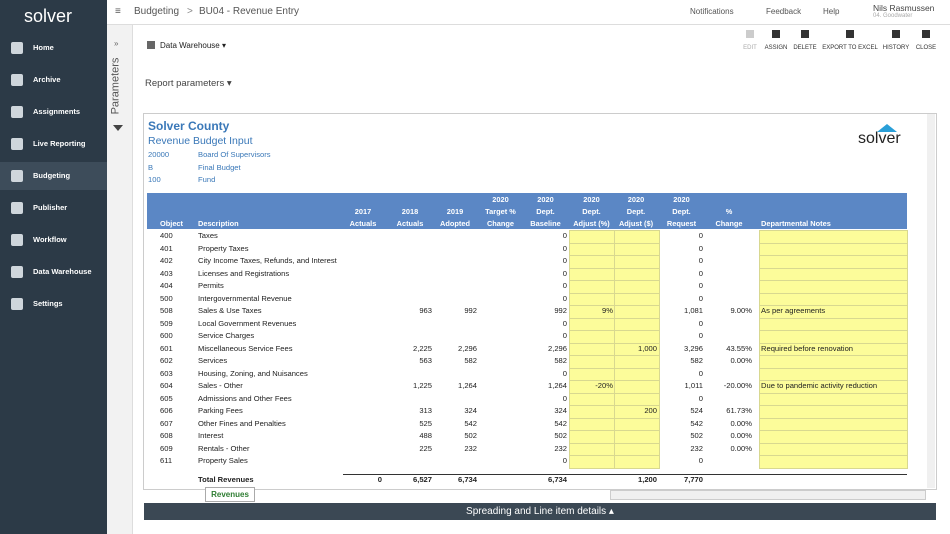  Describe the element at coordinates (636, 211) in the screenshot. I see `column-header: Dept.` at that location.